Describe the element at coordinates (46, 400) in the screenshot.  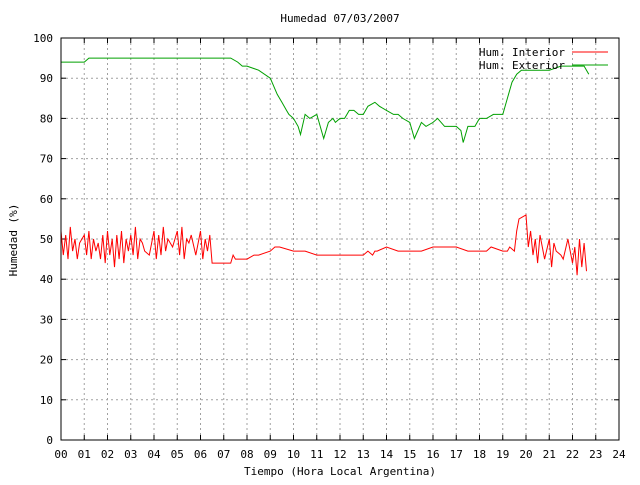
I see `y-tick-label: 10` at that location.